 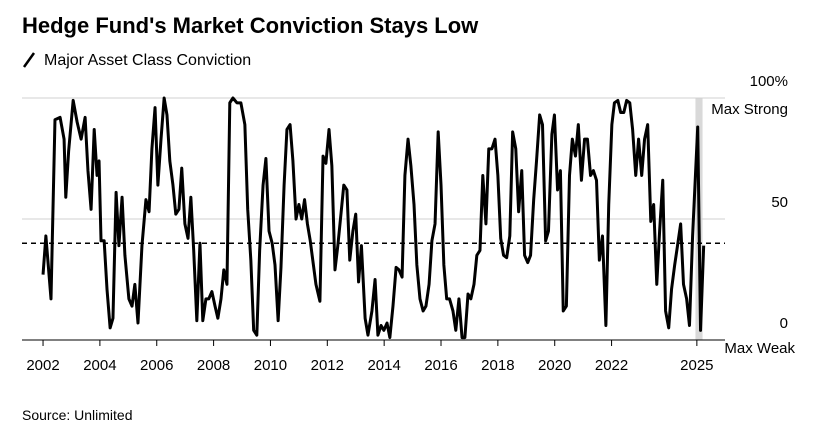 What do you see at coordinates (696, 365) in the screenshot?
I see `x-tick-label: 2025` at bounding box center [696, 365].